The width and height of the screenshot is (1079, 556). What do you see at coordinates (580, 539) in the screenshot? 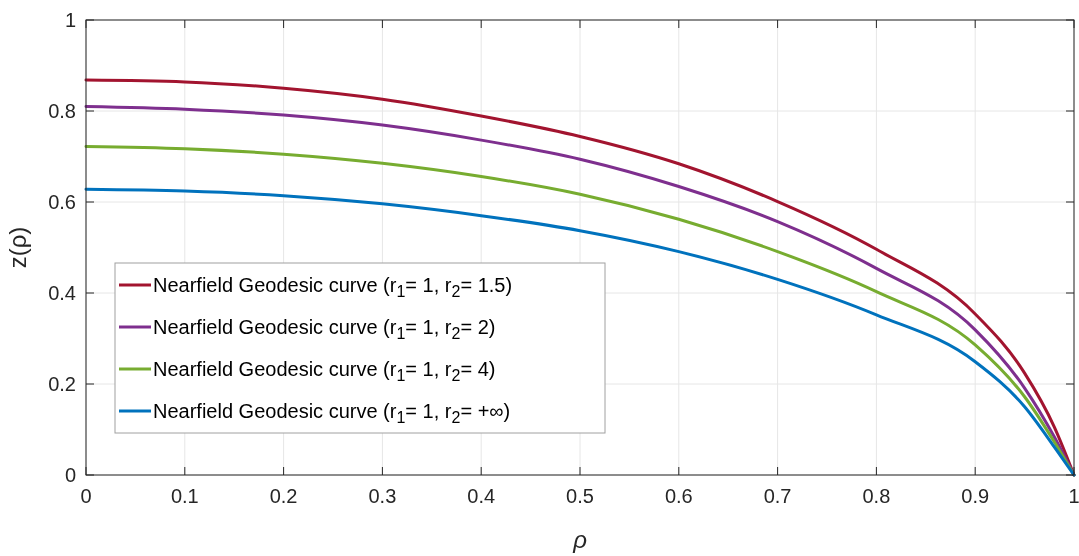
I see `x-axis-title: ρ` at bounding box center [580, 539].